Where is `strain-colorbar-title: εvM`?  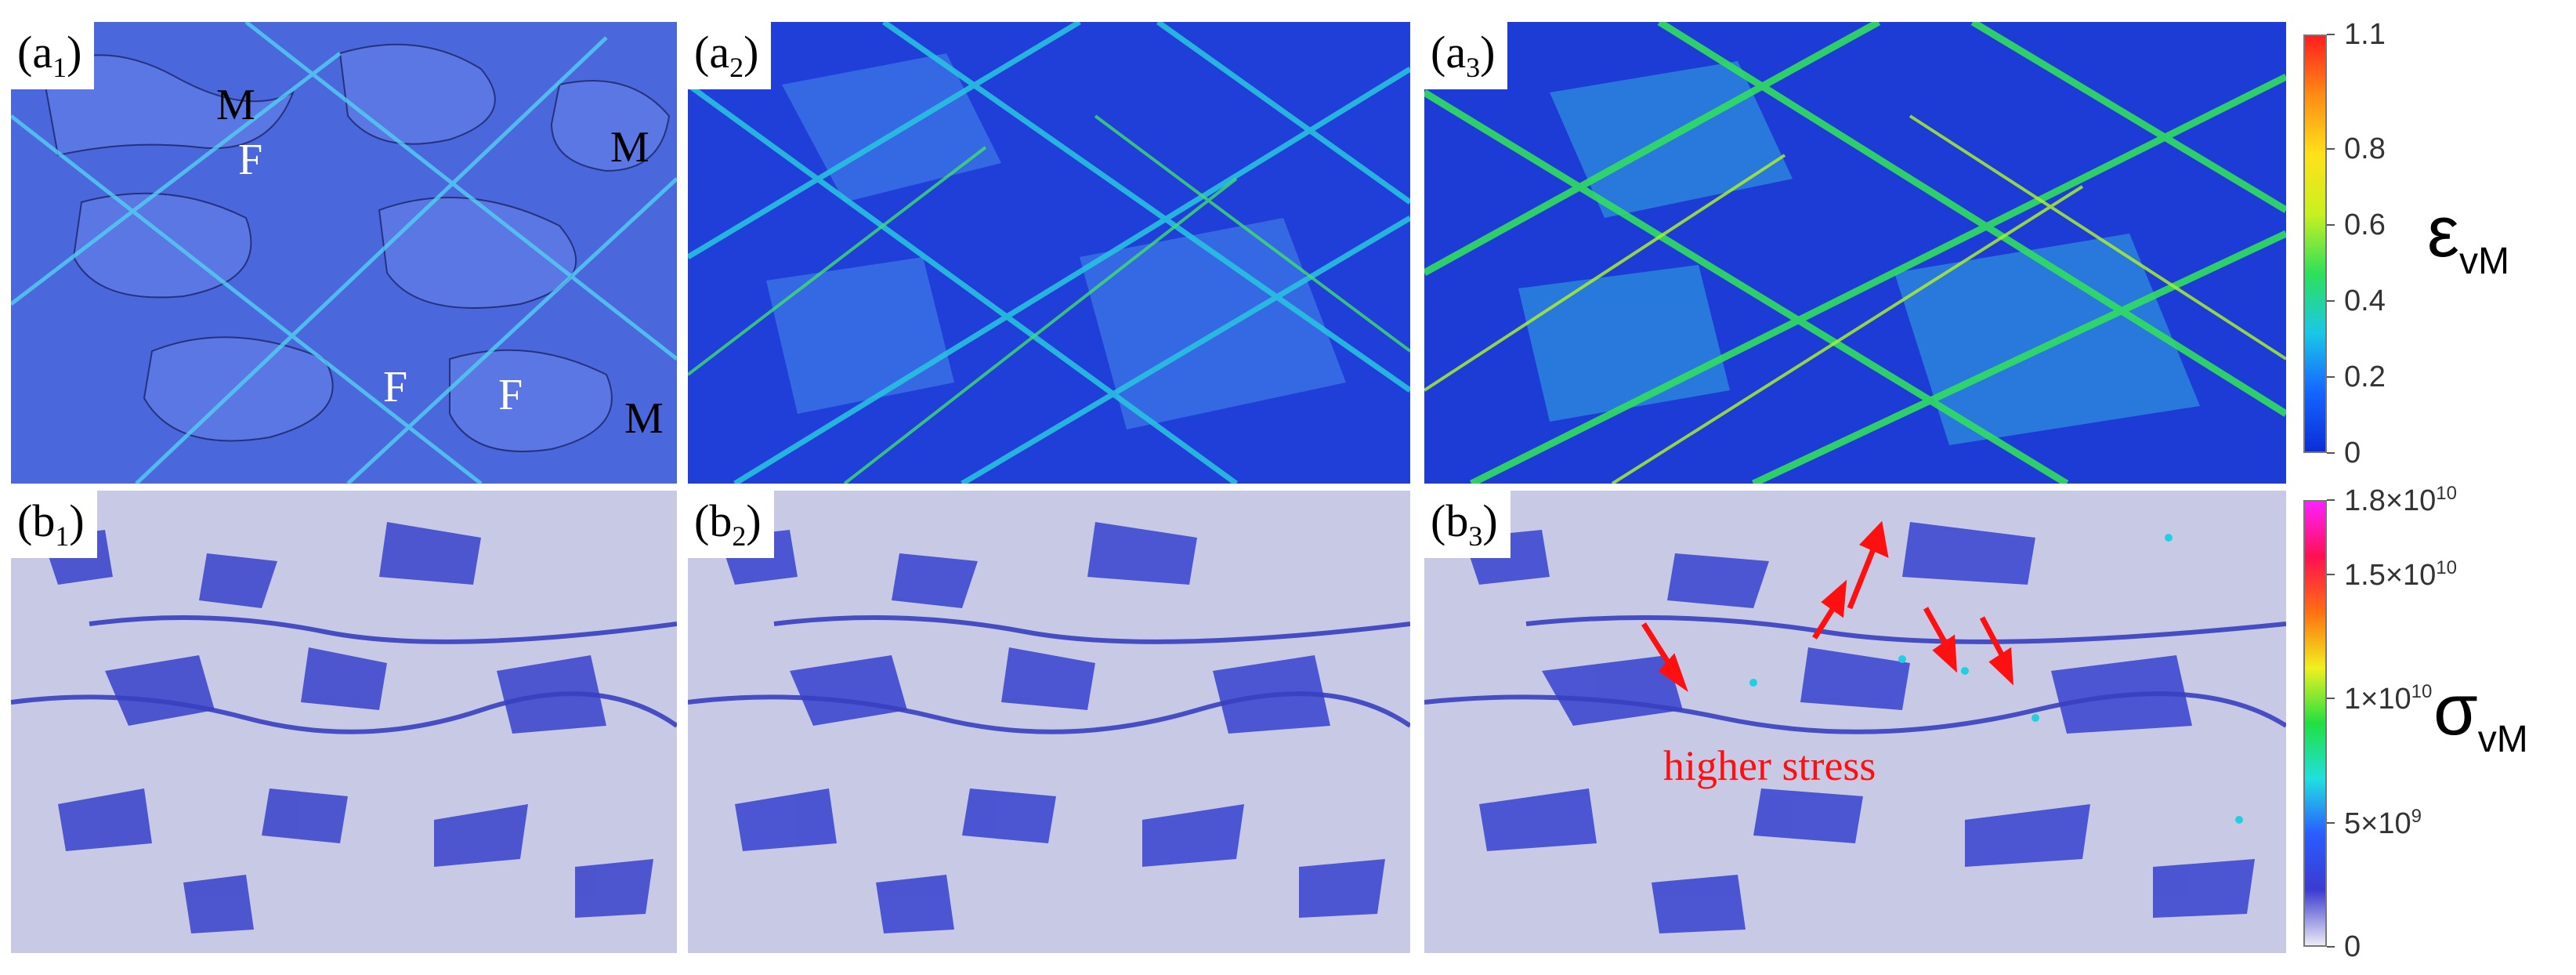
strain-colorbar-title: εvM is located at coordinates (2468, 237).